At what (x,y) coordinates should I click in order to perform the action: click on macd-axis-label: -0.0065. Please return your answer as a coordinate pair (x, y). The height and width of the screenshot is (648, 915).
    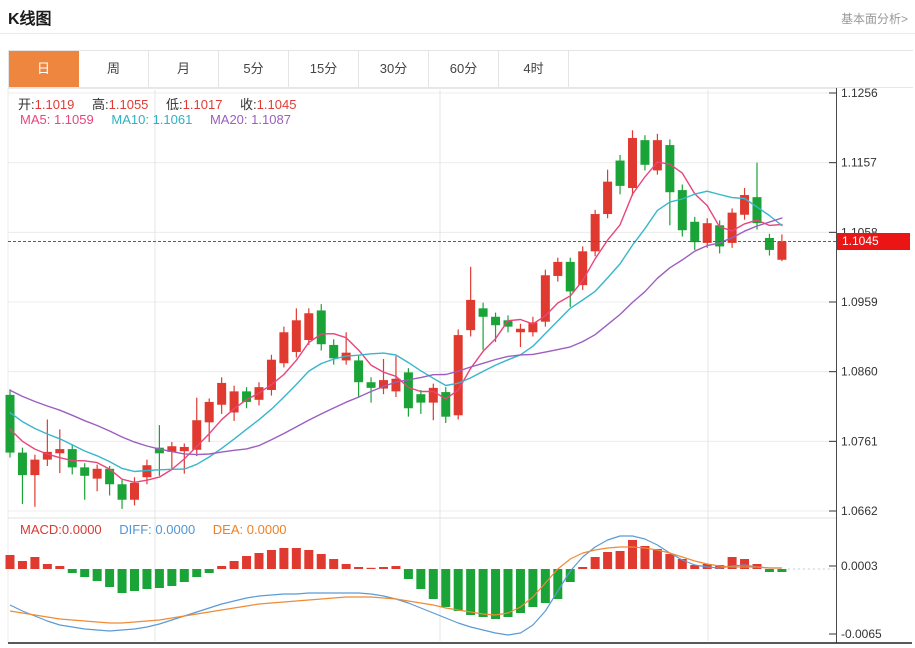
    Looking at the image, I should click on (861, 634).